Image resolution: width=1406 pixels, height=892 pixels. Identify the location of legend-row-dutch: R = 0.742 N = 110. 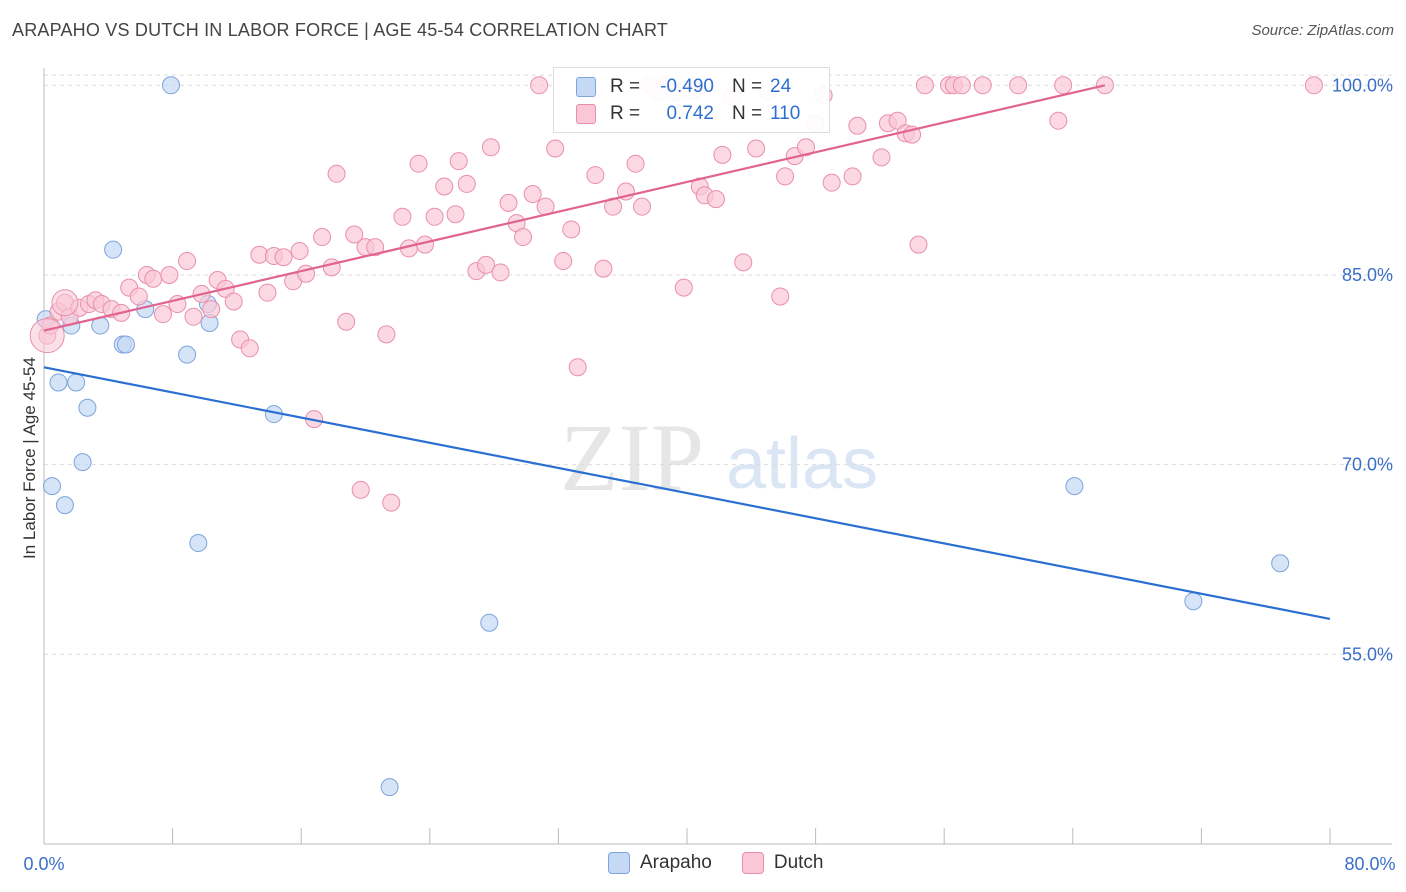
(688, 114).